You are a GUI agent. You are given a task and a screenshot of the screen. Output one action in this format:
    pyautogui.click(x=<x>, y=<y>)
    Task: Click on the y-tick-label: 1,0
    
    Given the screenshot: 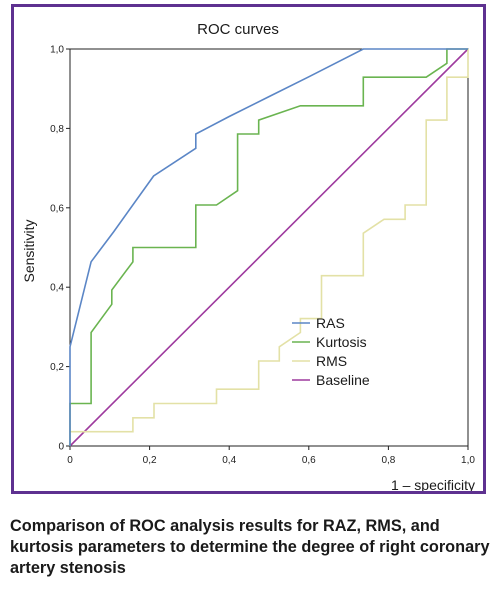 What is the action you would take?
    pyautogui.click(x=57, y=50)
    